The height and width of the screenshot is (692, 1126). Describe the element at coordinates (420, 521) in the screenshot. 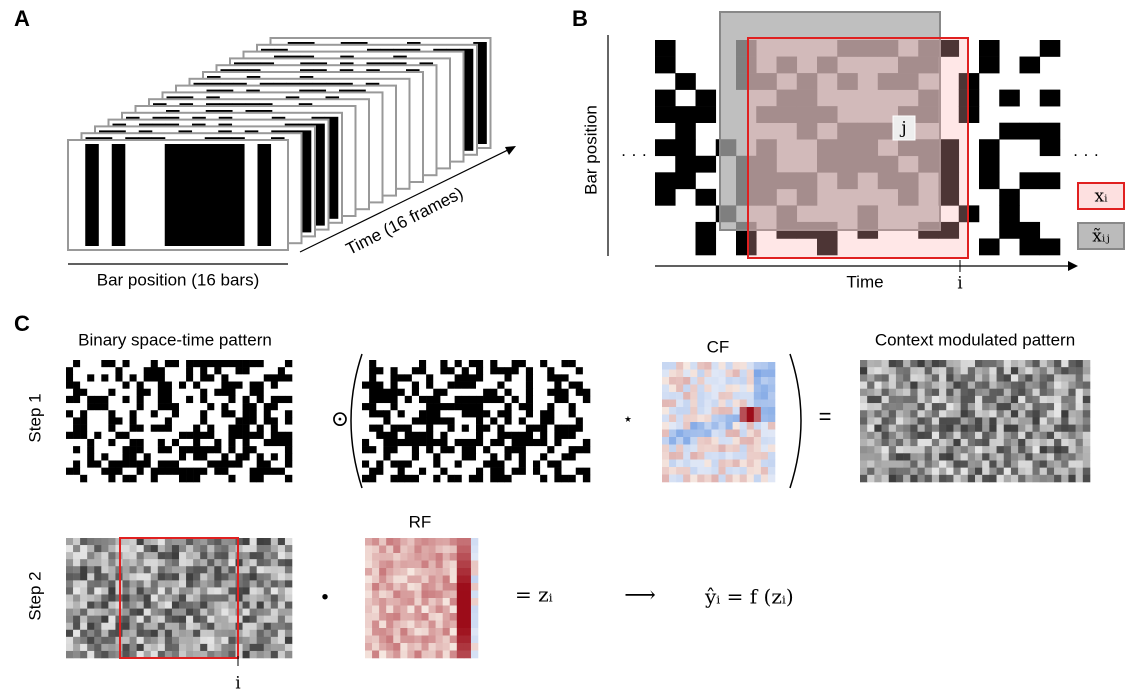

I see `title: RF` at that location.